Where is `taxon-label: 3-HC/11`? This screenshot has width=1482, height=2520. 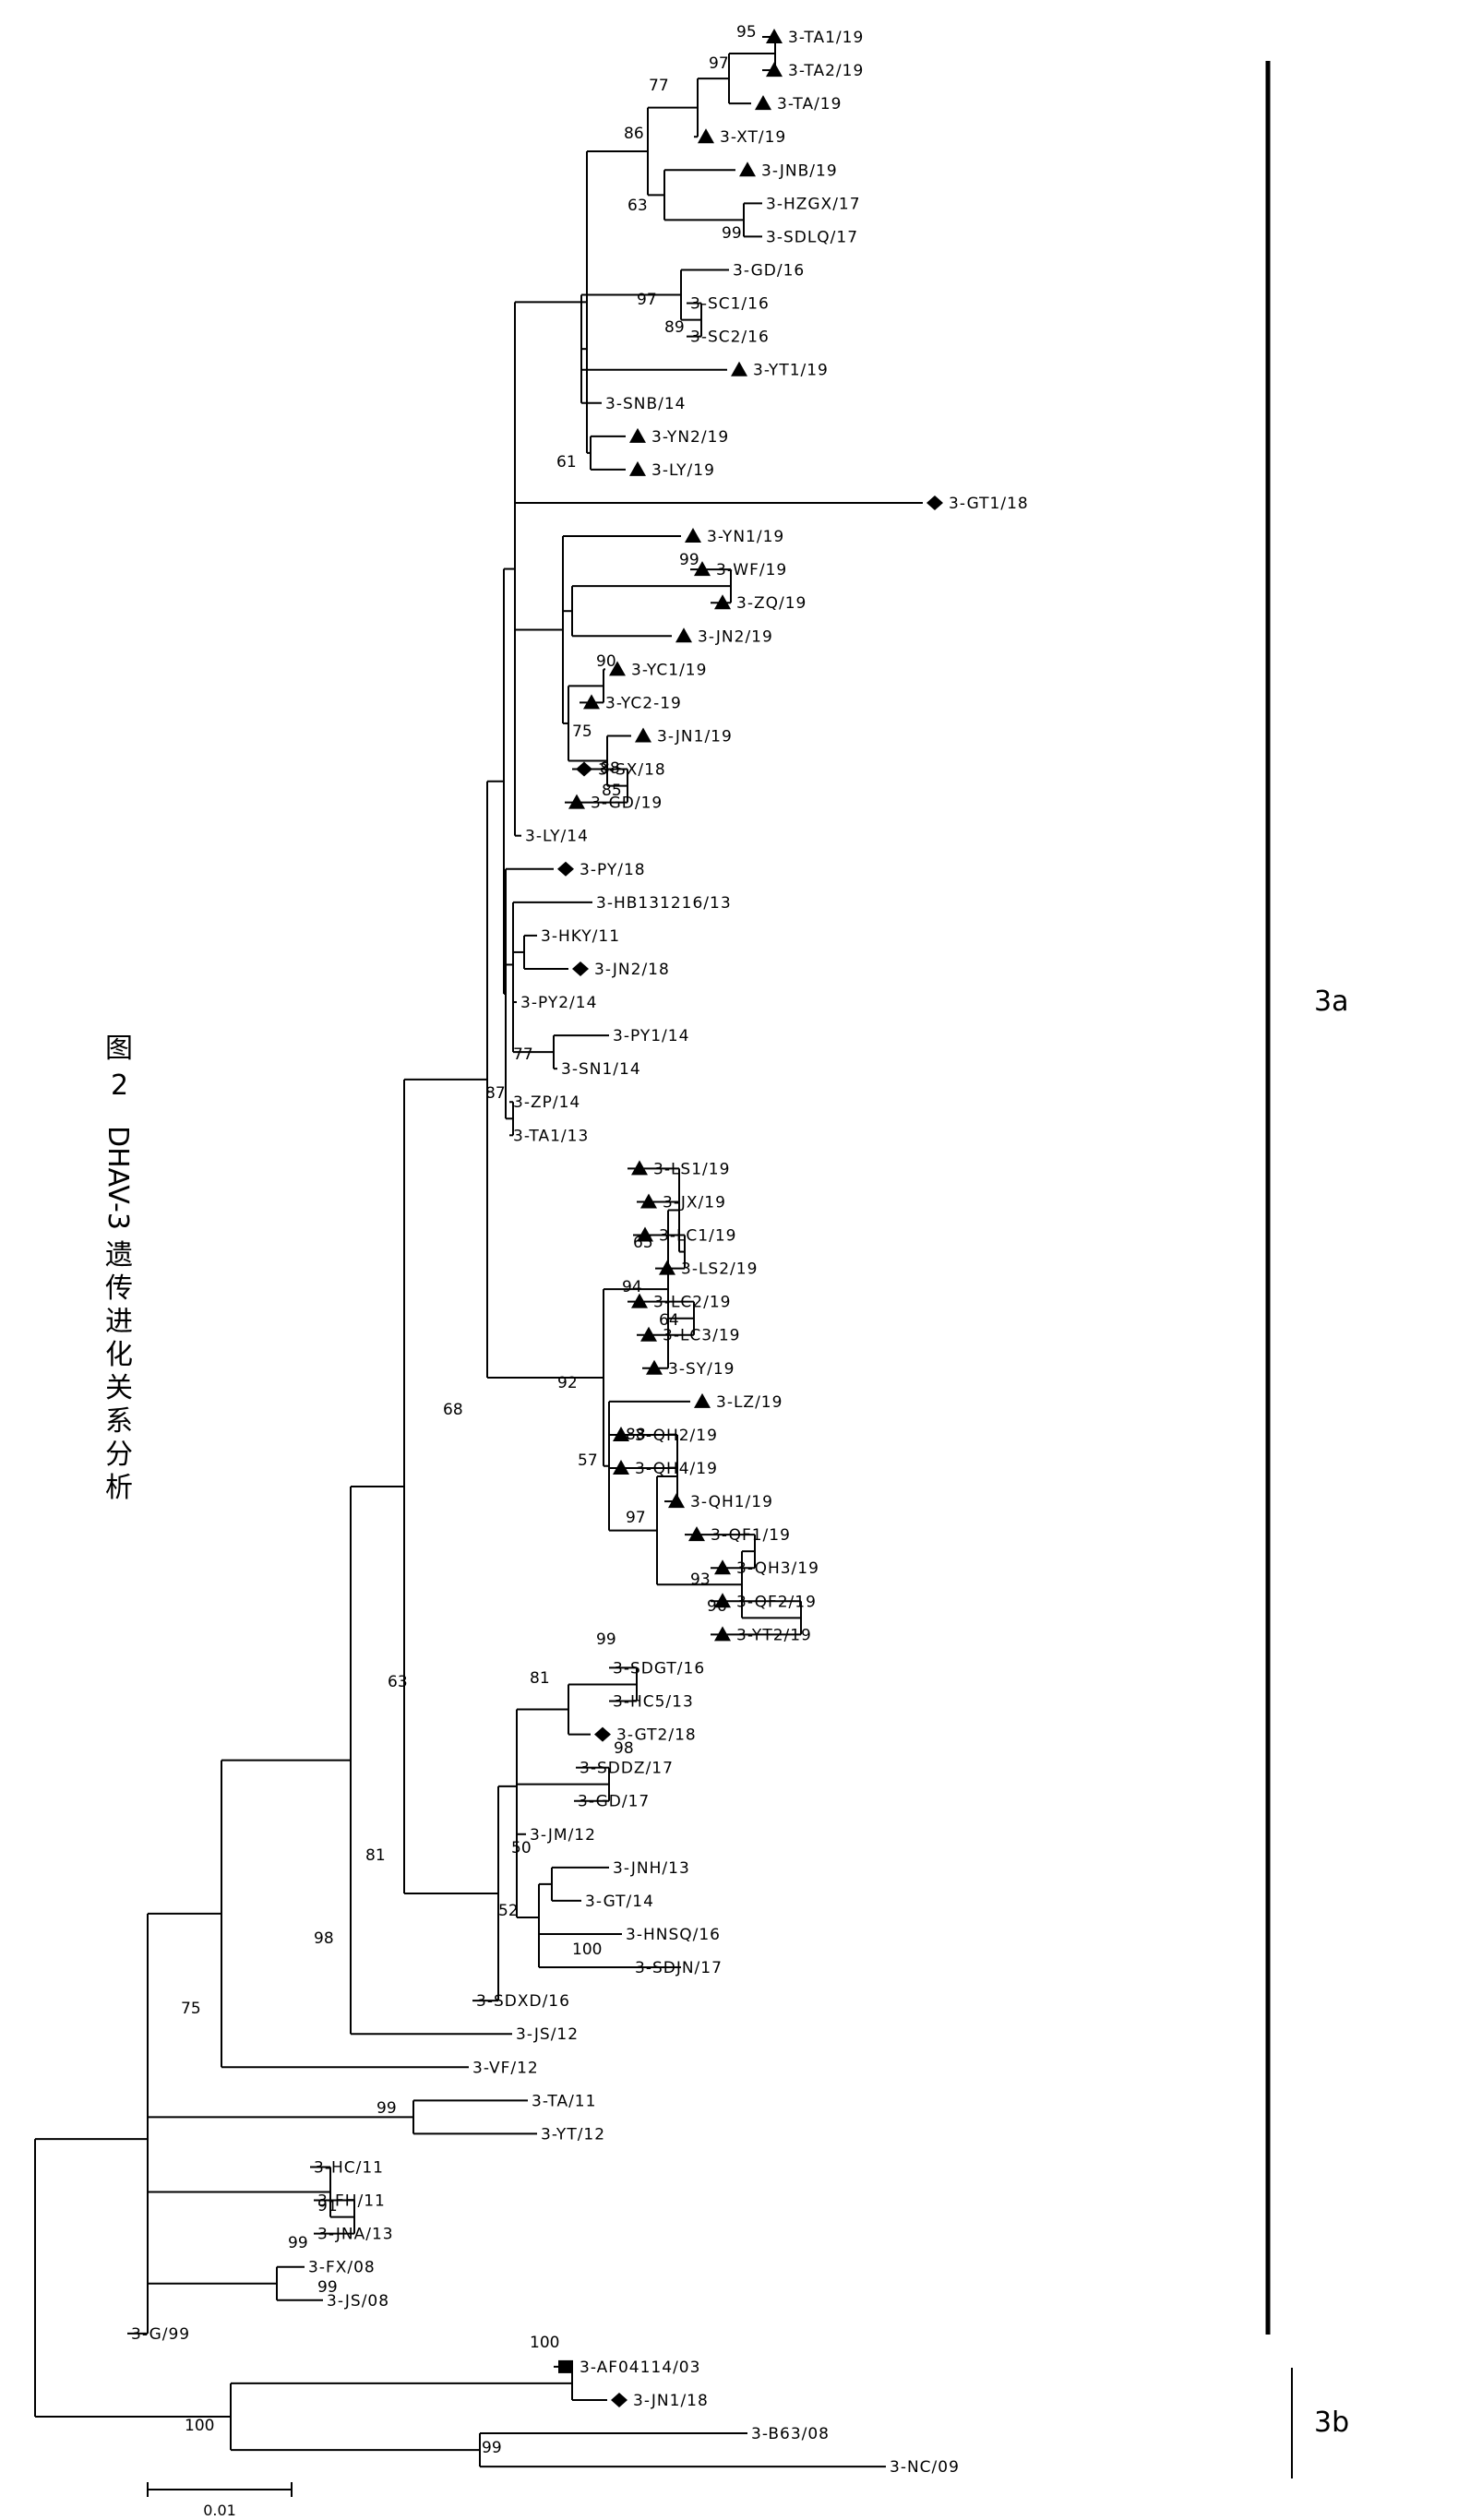
taxon-label: 3-HC/11 is located at coordinates (349, 2167).